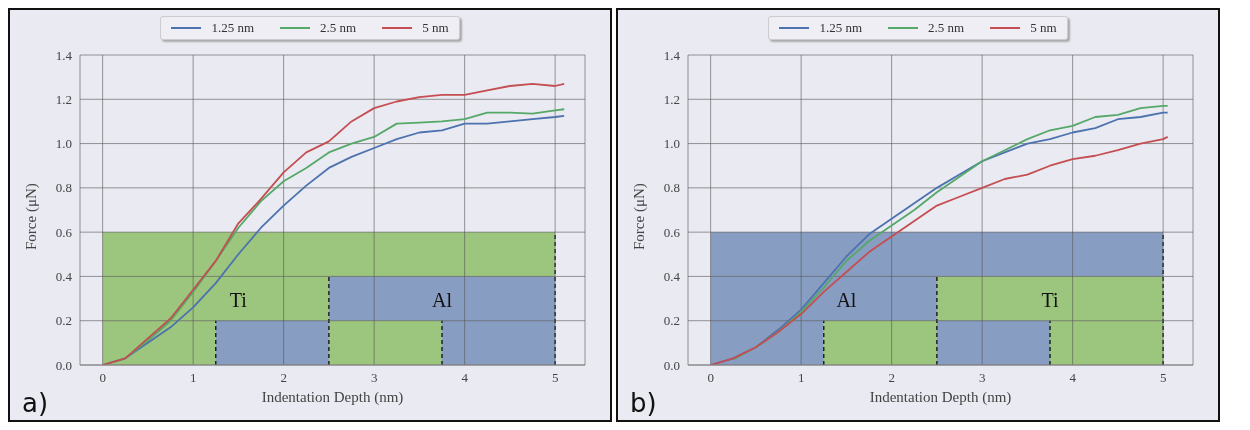 The width and height of the screenshot is (1250, 430). What do you see at coordinates (35, 403) in the screenshot?
I see `text: a)` at bounding box center [35, 403].